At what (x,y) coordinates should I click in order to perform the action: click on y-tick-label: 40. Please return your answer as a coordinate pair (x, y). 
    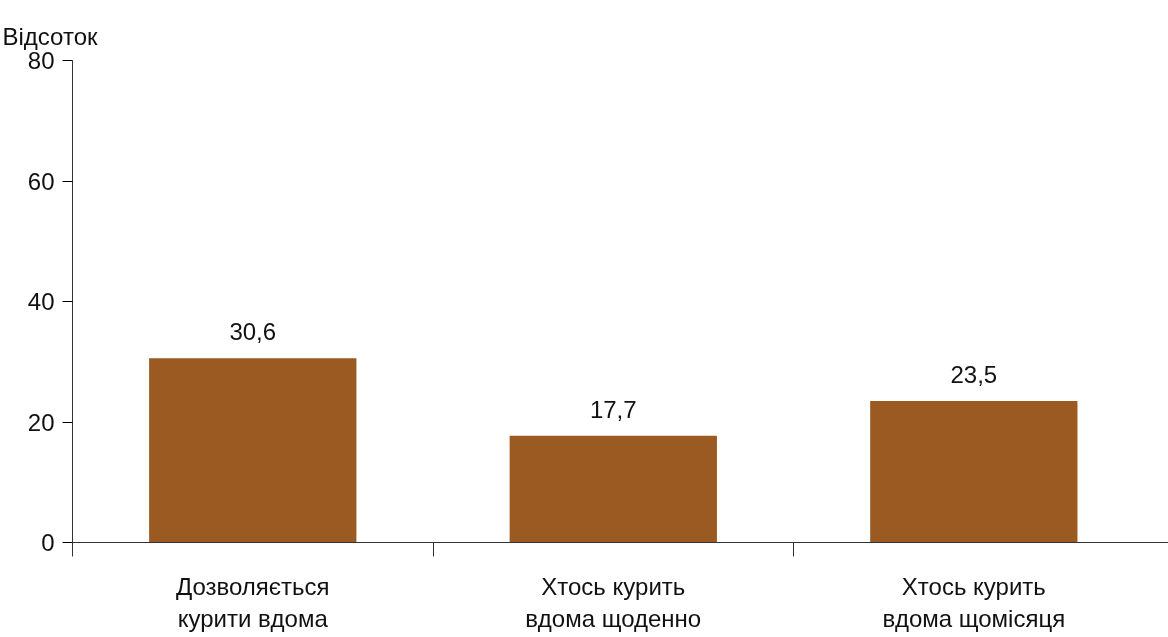
    Looking at the image, I should click on (41, 301).